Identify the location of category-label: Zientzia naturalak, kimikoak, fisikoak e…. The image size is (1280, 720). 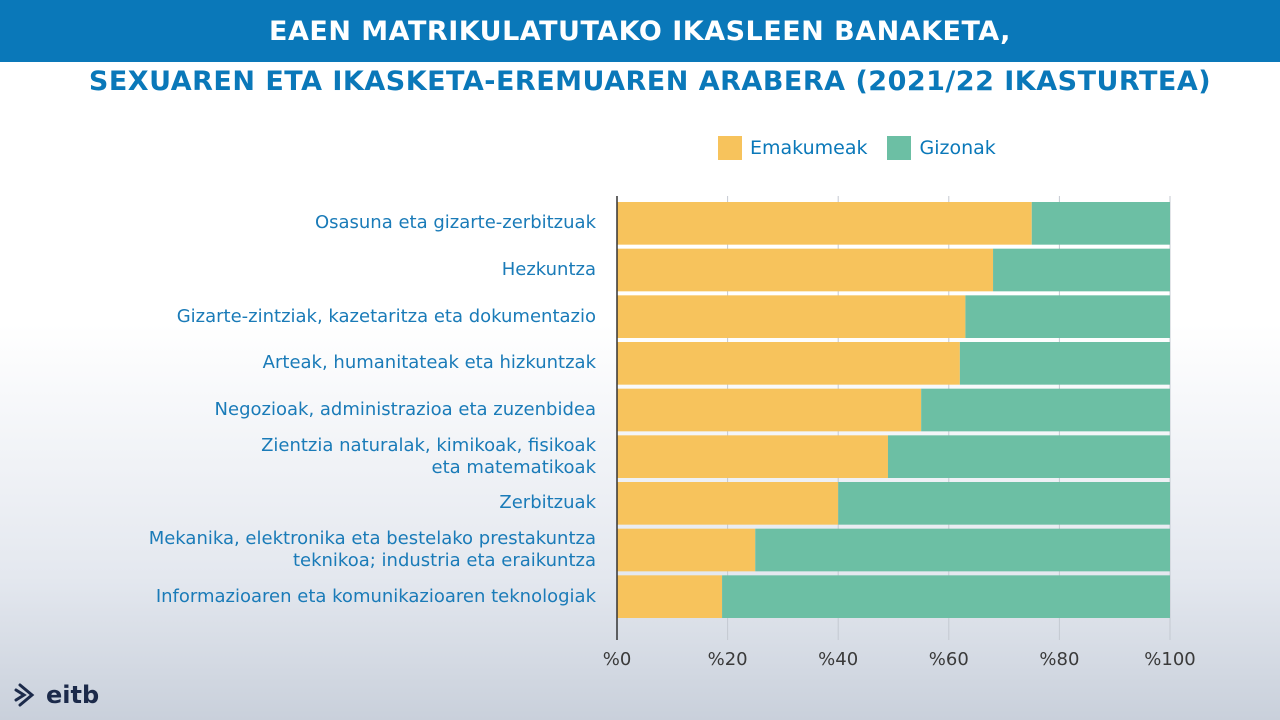
(428, 456).